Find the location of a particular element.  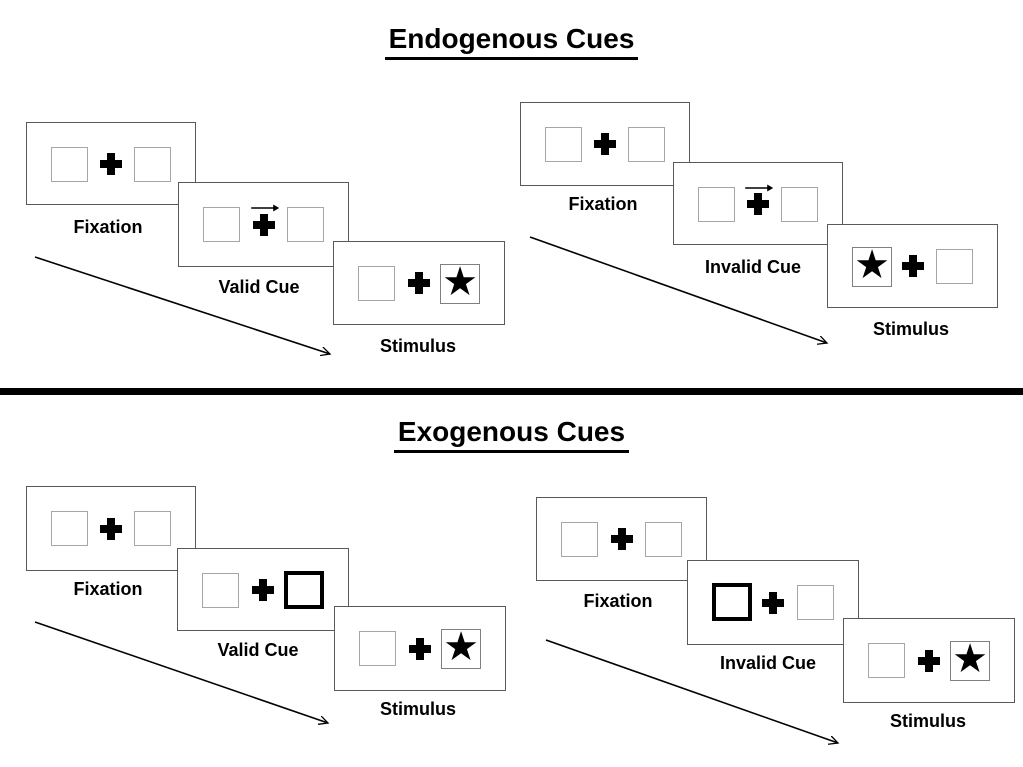

section-title-text: Endogenous Cues is located at coordinates (511, 41).